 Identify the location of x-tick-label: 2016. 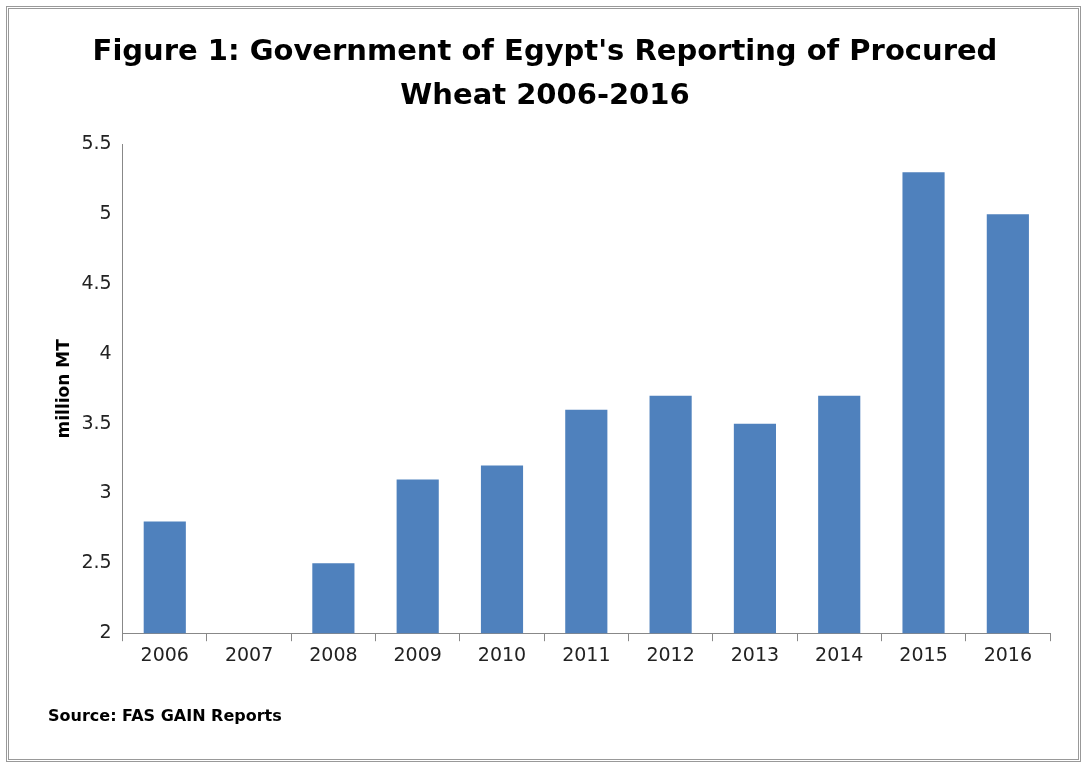
(1008, 653).